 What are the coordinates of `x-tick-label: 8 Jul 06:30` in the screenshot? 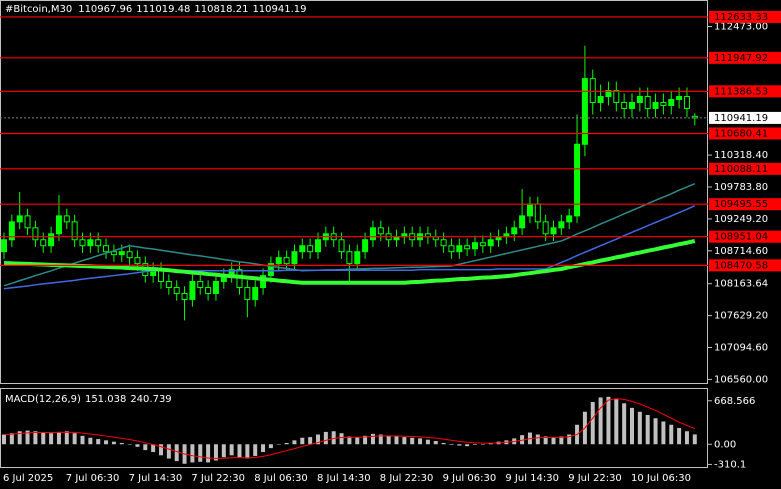 It's located at (281, 478).